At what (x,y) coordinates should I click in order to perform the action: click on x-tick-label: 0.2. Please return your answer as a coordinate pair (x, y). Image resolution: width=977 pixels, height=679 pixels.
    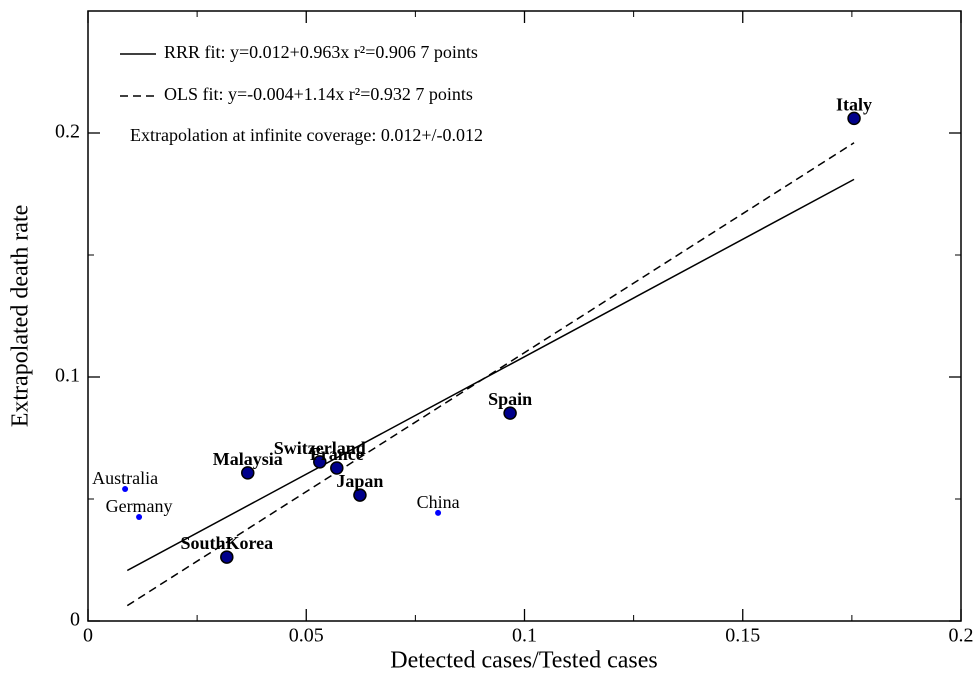
    Looking at the image, I should click on (961, 636).